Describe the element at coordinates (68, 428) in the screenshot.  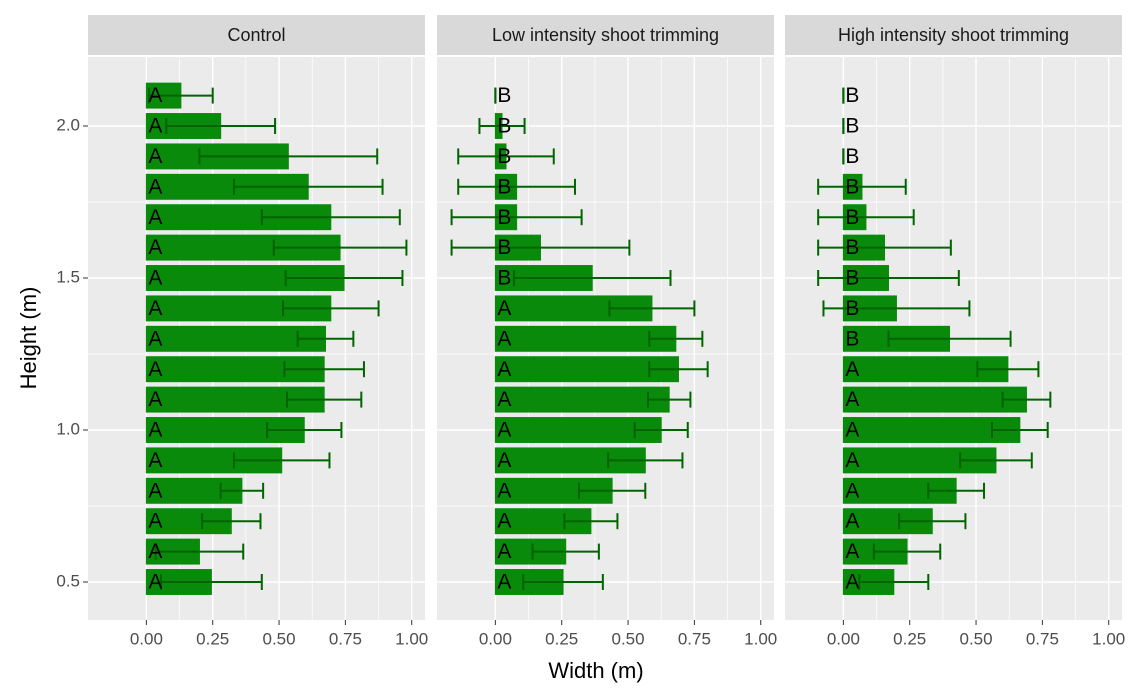
I see `y-tick-label: 1.0` at that location.